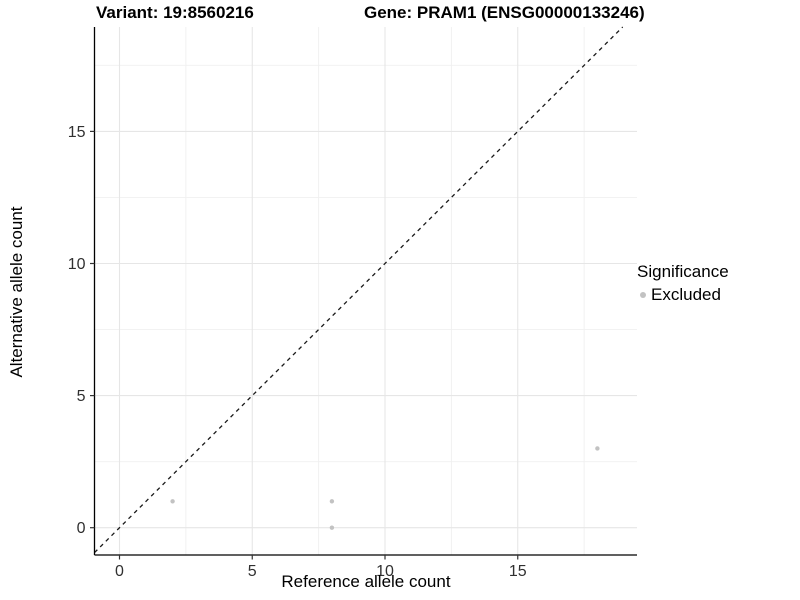 This screenshot has height=600, width=800. Describe the element at coordinates (686, 294) in the screenshot. I see `legend-item-label: Excluded` at that location.